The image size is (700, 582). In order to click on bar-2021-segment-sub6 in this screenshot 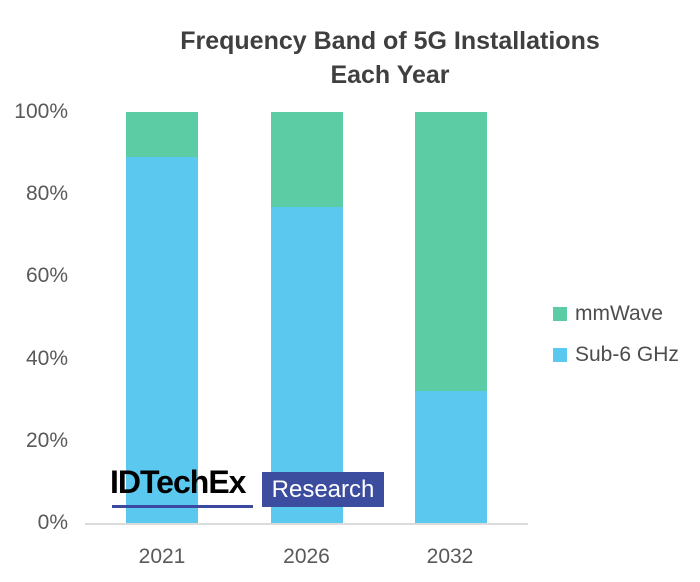, I will do `click(162, 340)`.